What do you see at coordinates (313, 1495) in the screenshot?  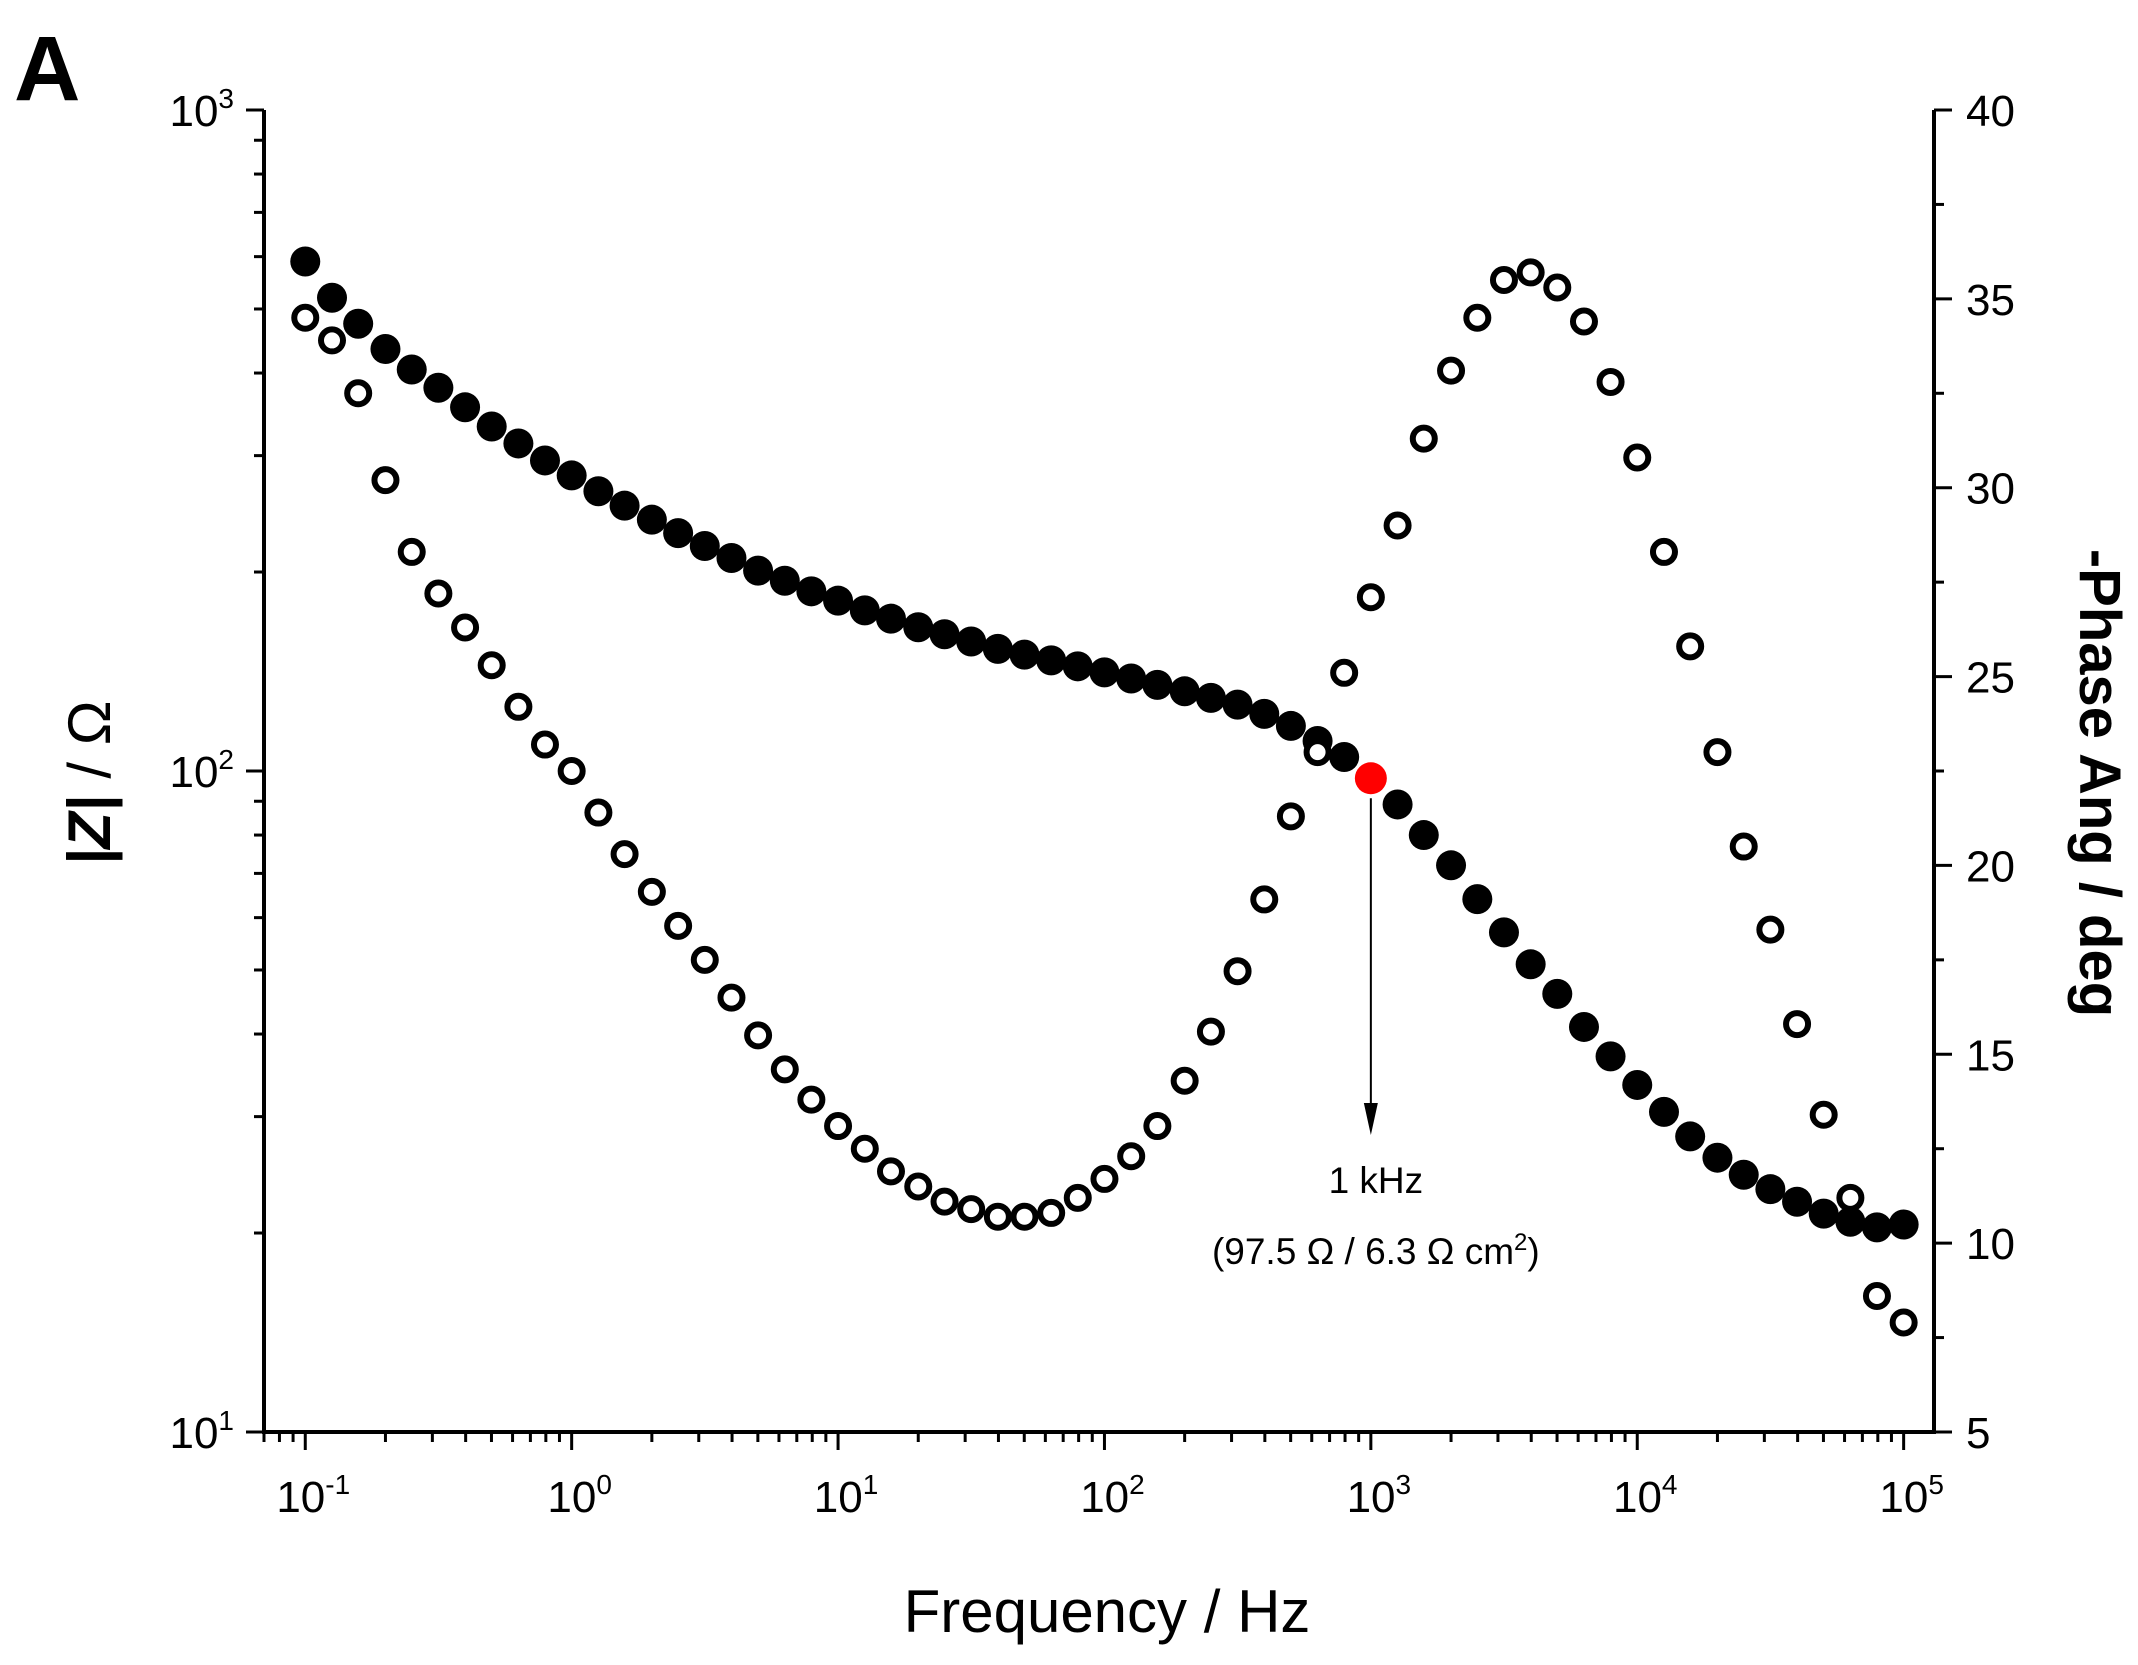 I see `x-tick-label: 10⁻¹` at bounding box center [313, 1495].